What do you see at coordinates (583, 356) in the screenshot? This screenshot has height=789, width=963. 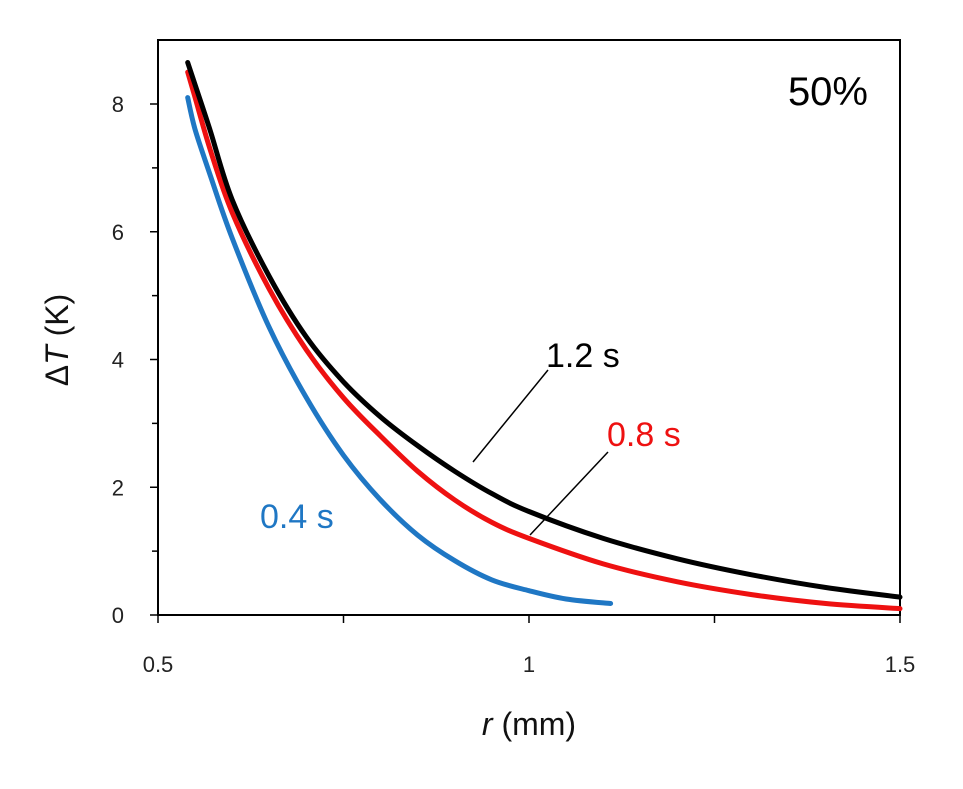 I see `series-label-1-2s: 1.2 s` at bounding box center [583, 356].